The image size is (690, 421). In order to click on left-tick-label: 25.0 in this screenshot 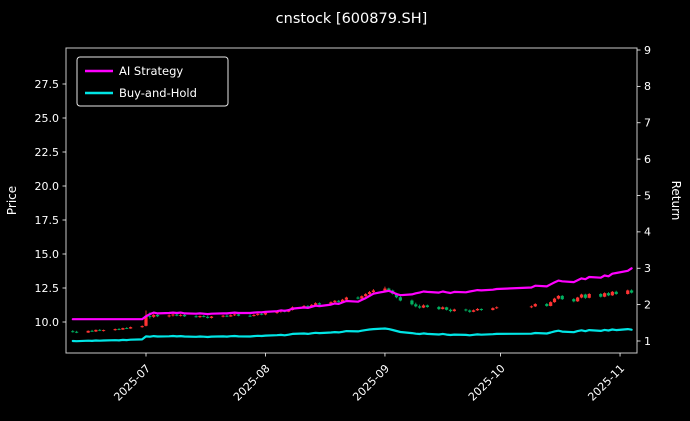, I will do `click(47, 118)`.